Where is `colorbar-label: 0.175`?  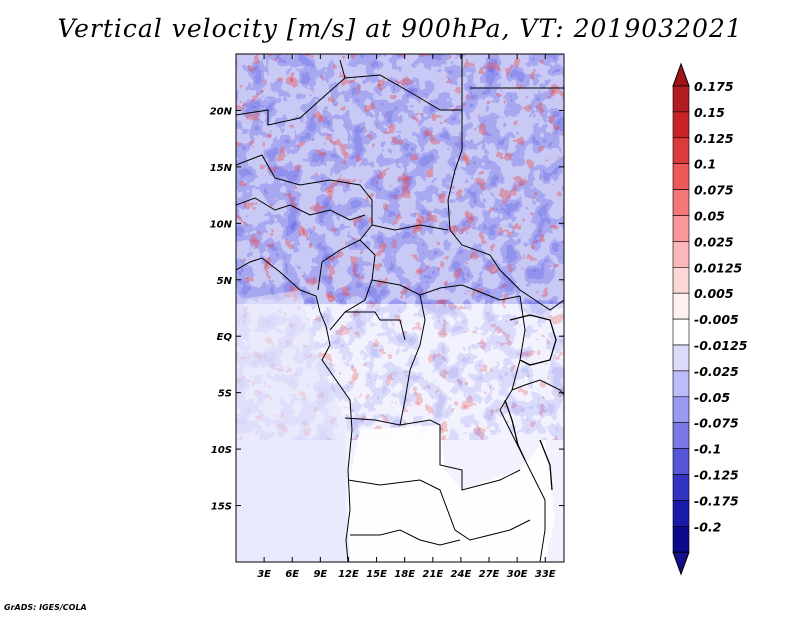
colorbar-label: 0.175 is located at coordinates (714, 86).